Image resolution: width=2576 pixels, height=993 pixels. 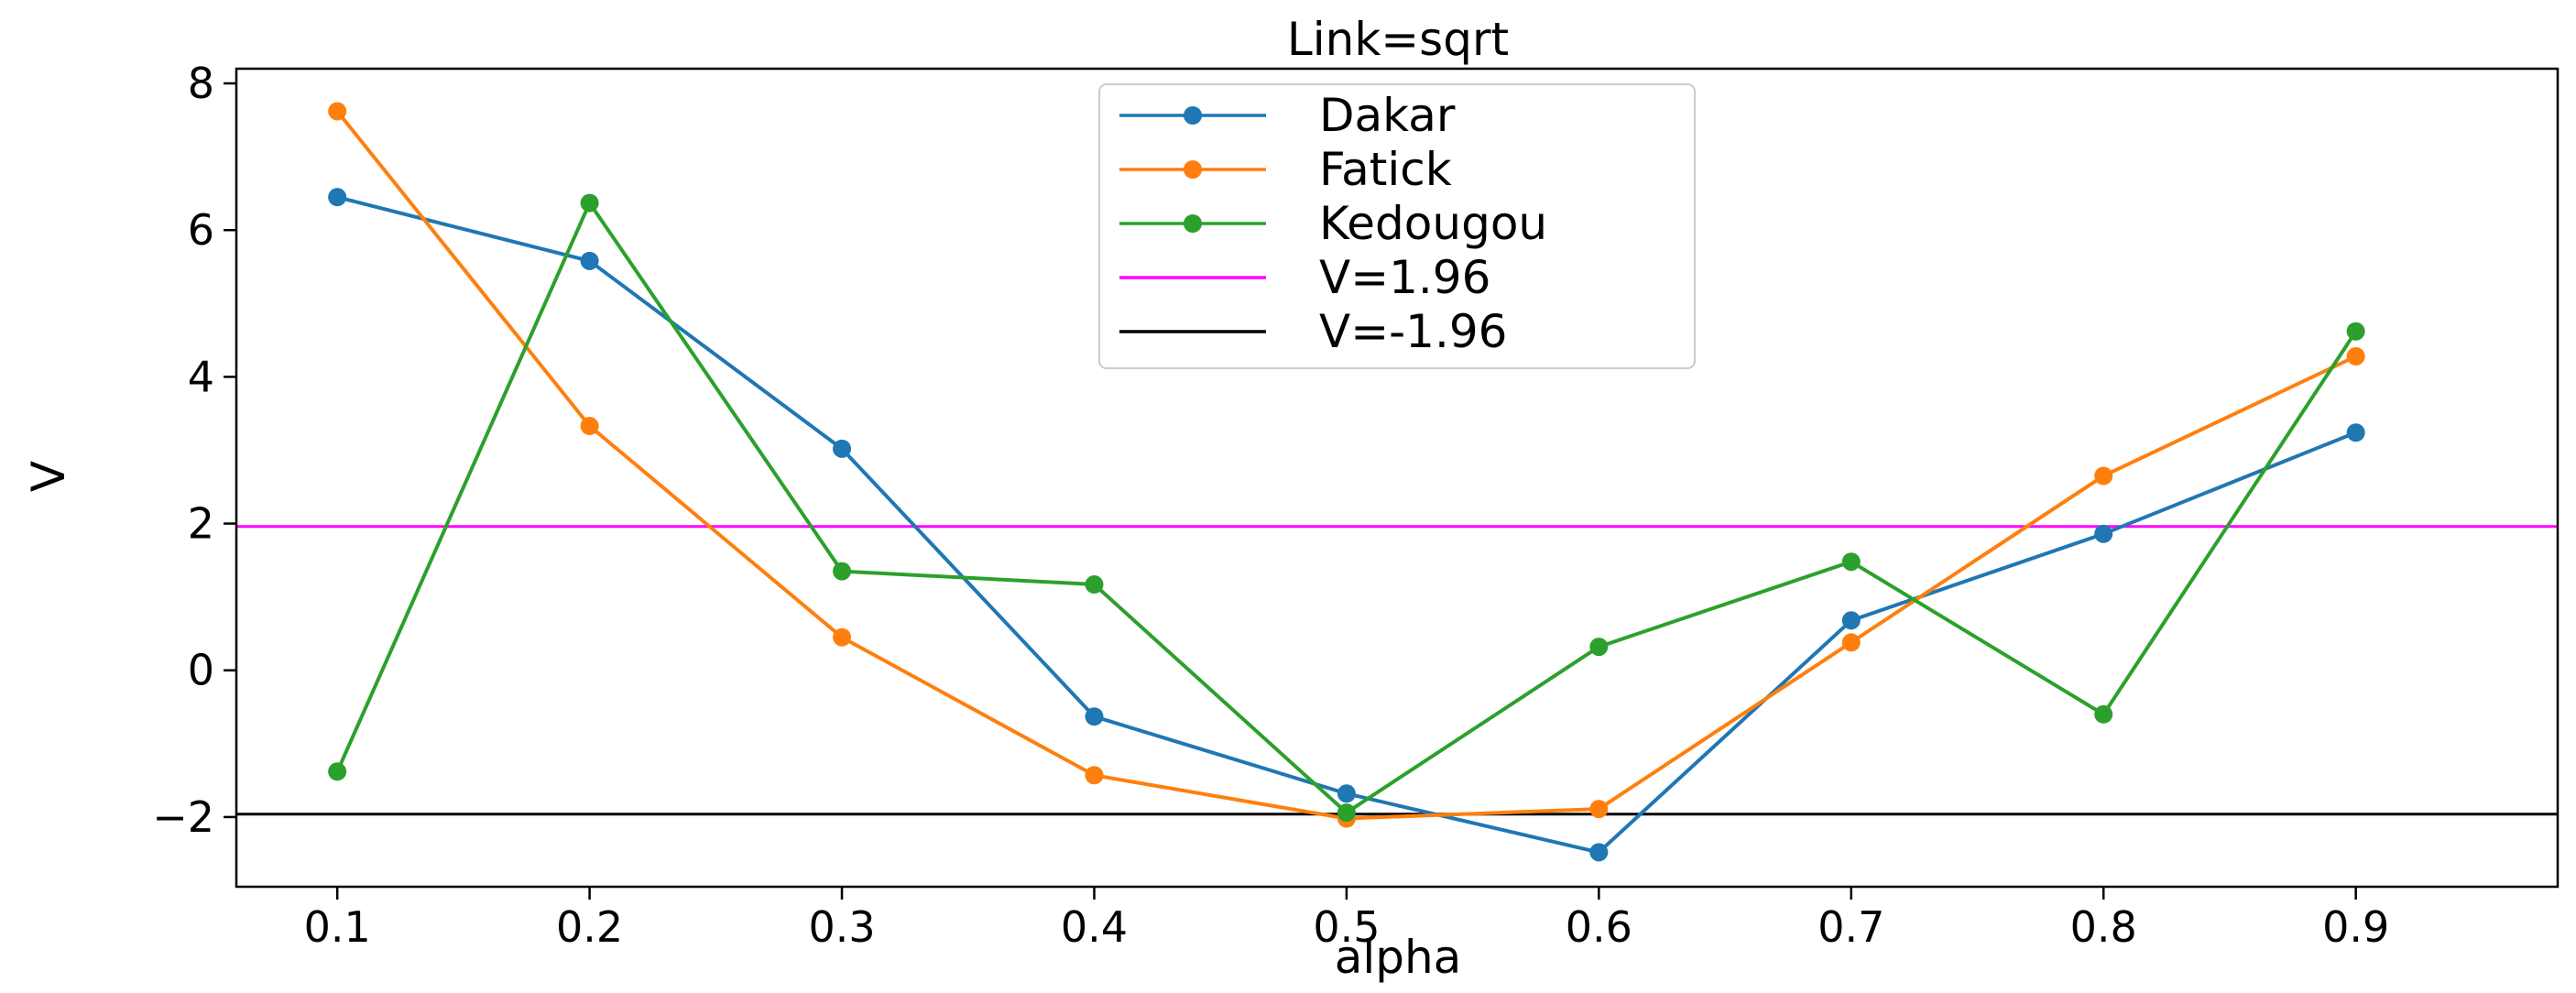 What do you see at coordinates (1599, 647) in the screenshot?
I see `data-point-kedougou-0.6` at bounding box center [1599, 647].